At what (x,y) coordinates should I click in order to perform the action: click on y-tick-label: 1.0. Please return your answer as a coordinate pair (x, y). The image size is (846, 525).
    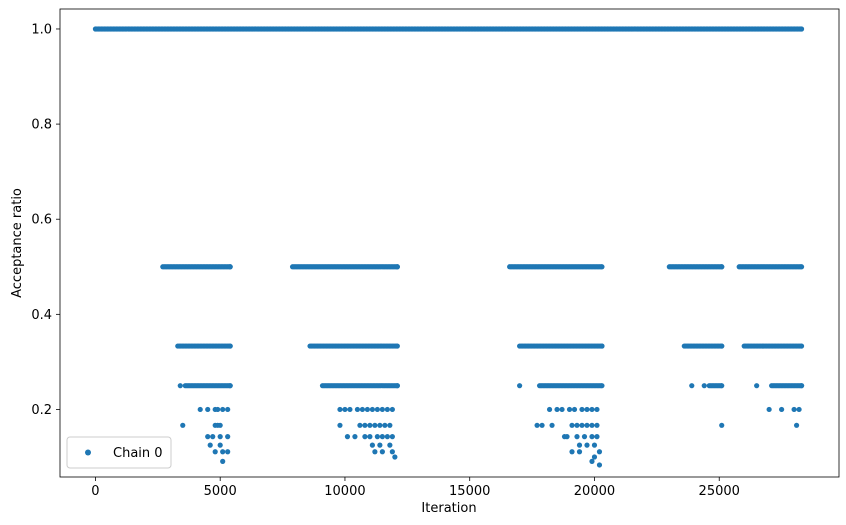
    Looking at the image, I should click on (41, 29).